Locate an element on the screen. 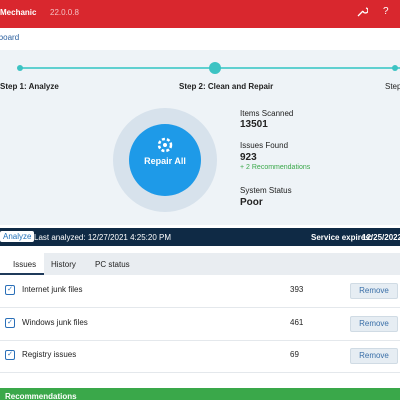 Image resolution: width=400 pixels, height=400 pixels. stat-value: 13501 is located at coordinates (254, 124).